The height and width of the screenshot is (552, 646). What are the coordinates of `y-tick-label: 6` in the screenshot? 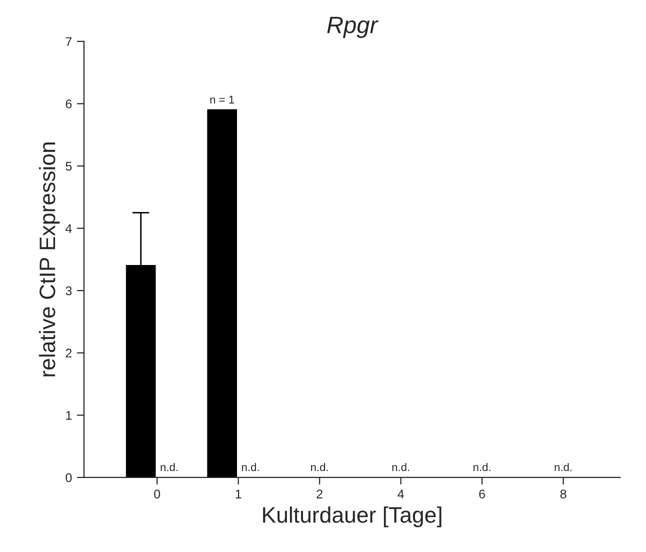 It's located at (69, 104).